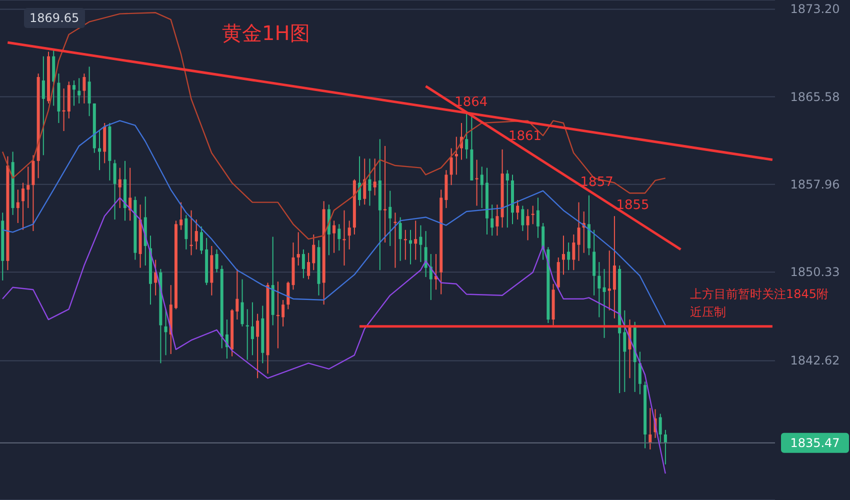 Image resolution: width=850 pixels, height=500 pixels. I want to click on y-tick-label: 1835.47, so click(815, 443).